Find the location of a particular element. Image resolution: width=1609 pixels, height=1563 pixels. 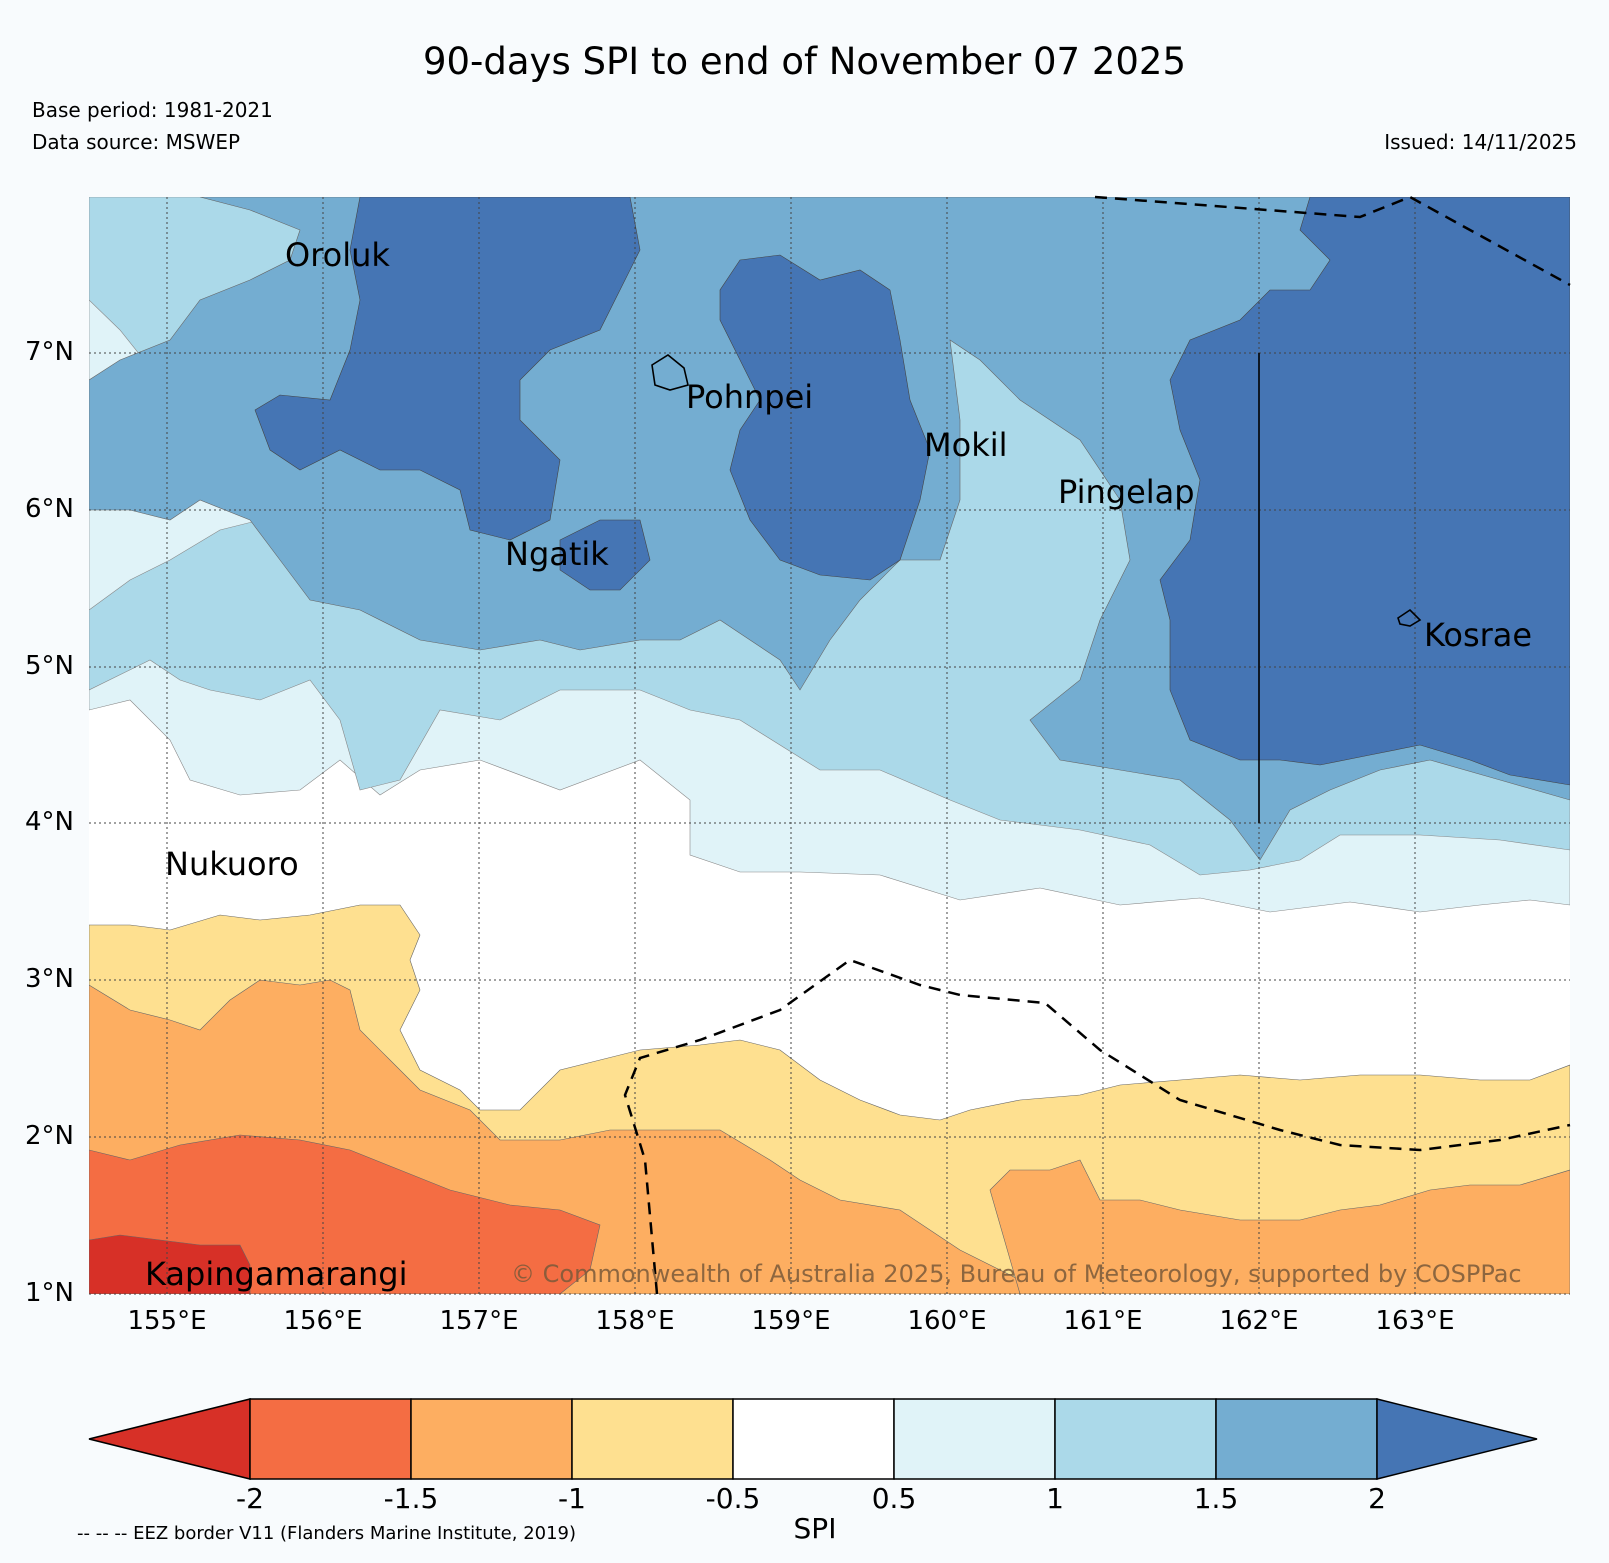

place-label-kapingamarangi: Kapingamarangi is located at coordinates (276, 1274).